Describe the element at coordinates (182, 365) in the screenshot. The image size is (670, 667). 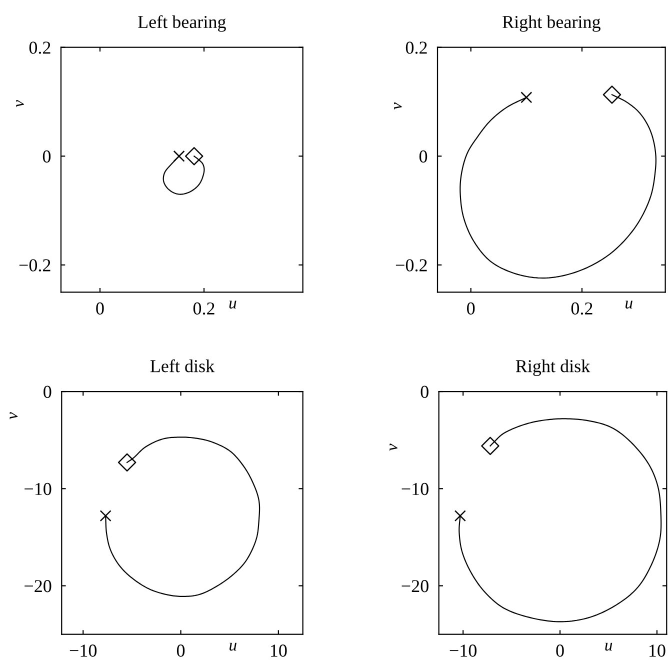
I see `chart-title: Left disk` at that location.